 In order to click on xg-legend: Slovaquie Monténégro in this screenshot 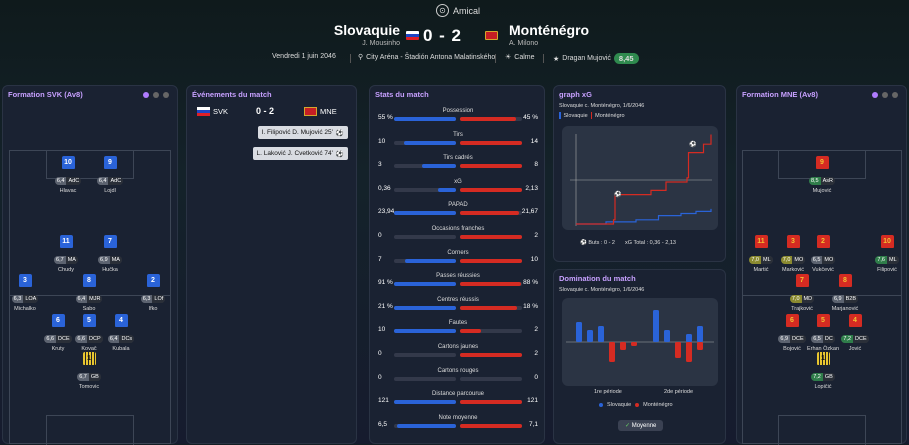, I will do `click(592, 115)`.